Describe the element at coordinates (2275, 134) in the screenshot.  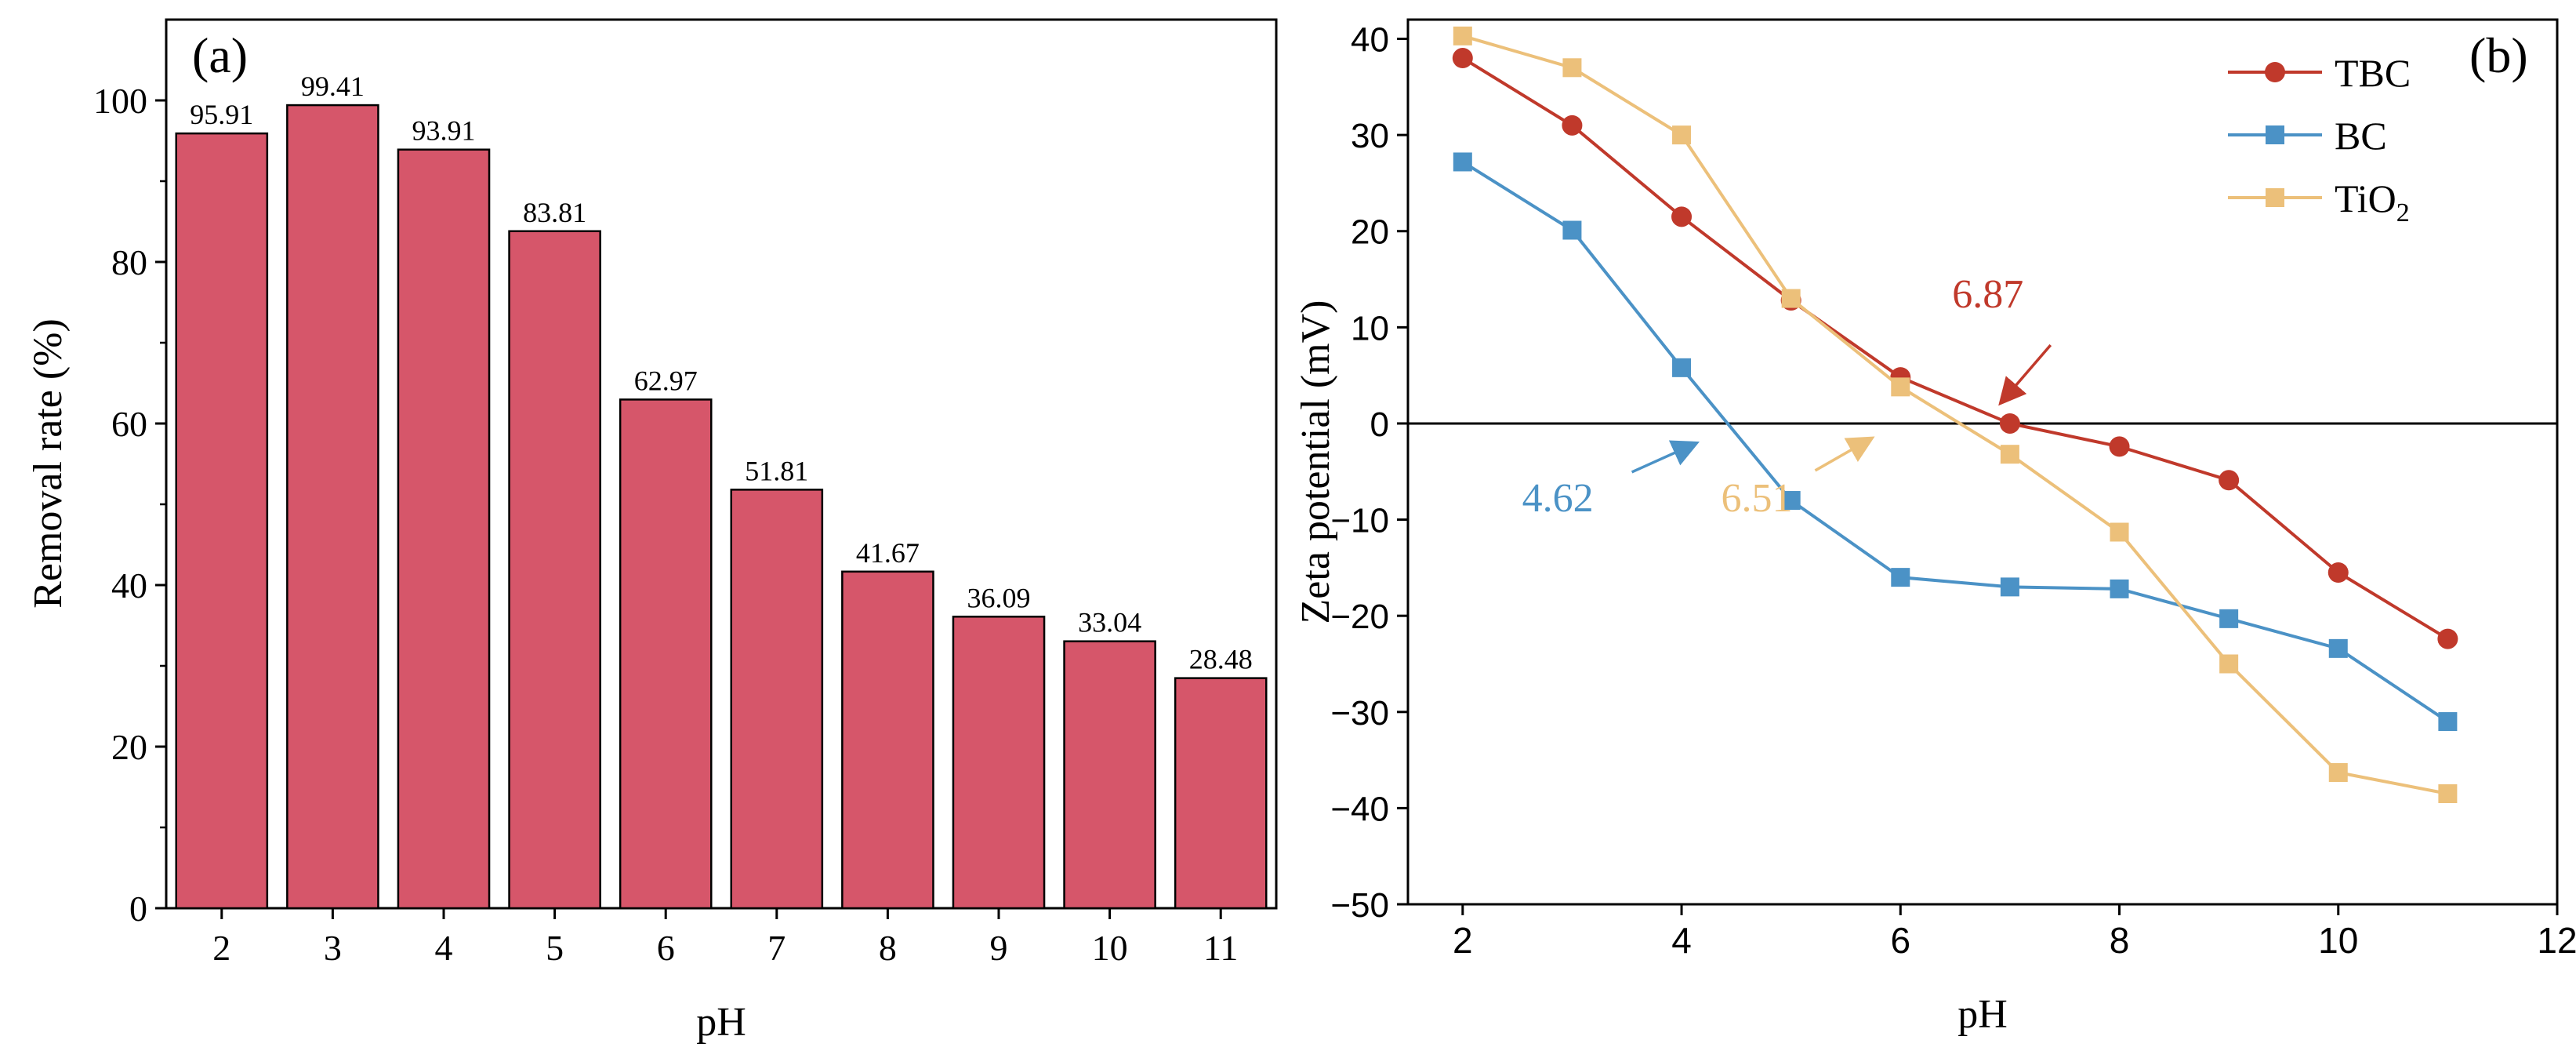
I see `legend-marker-bc` at that location.